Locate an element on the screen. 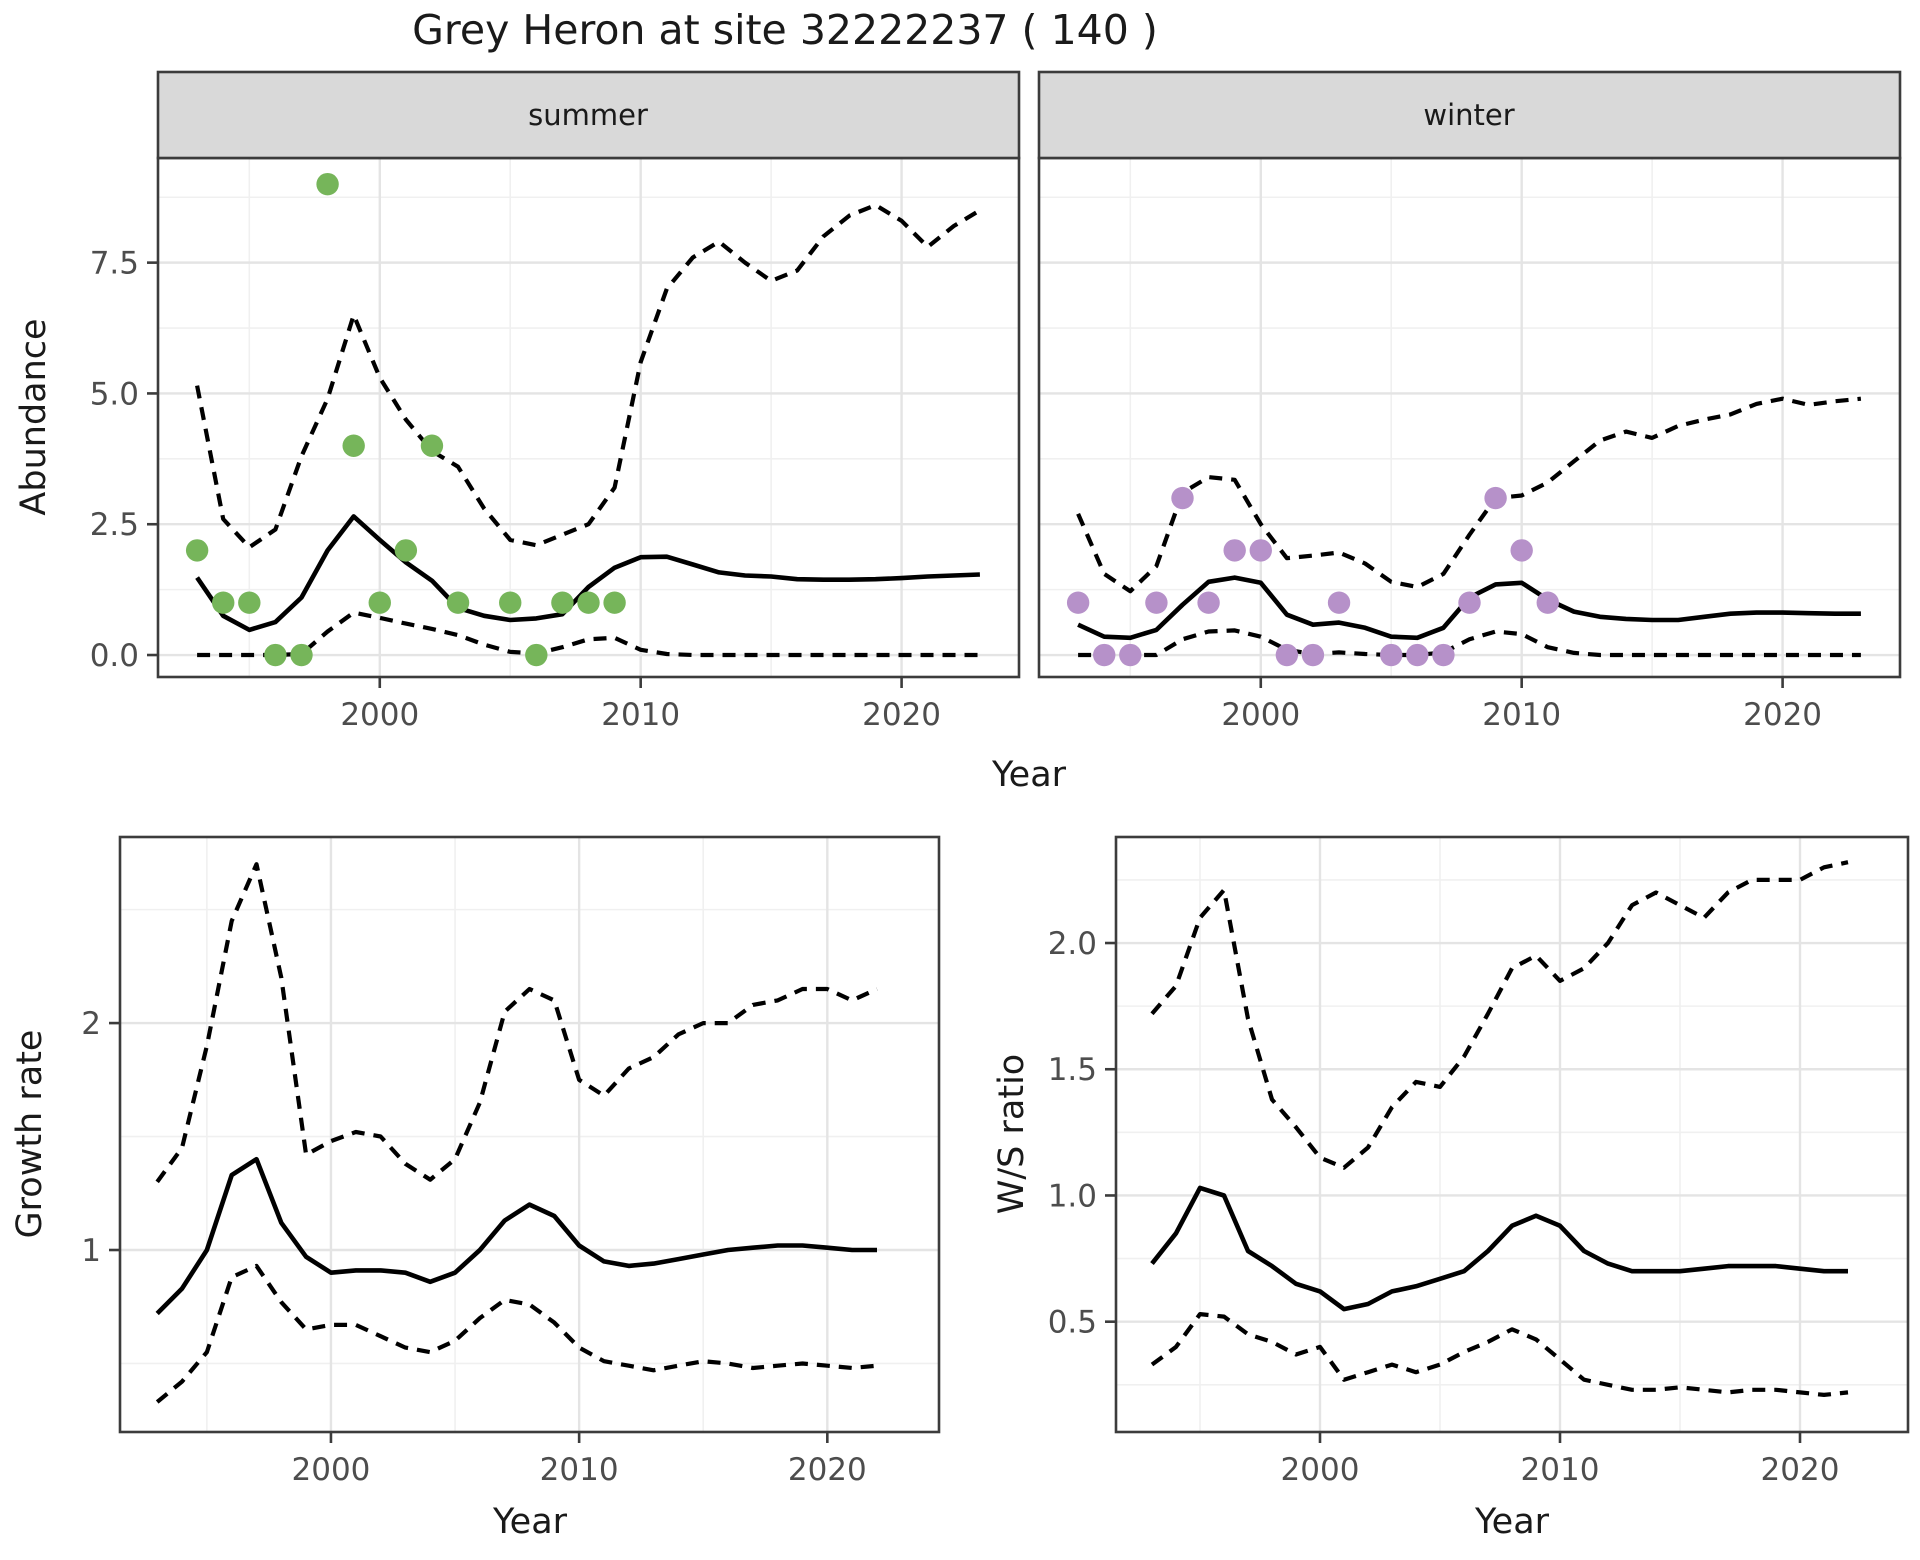 Image resolution: width=1920 pixels, height=1560 pixels. lower95-line-abundance-winter is located at coordinates (1469, 643).